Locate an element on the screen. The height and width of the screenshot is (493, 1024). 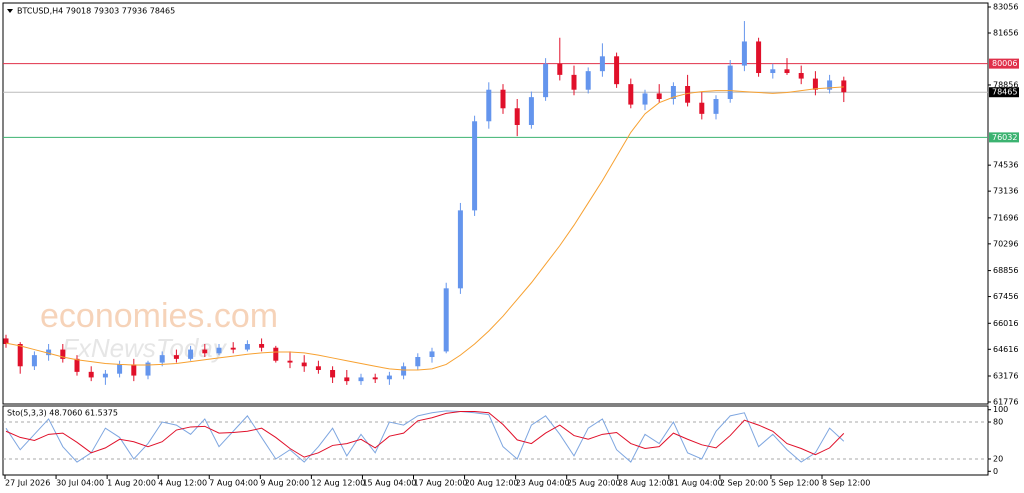
y-tick-label: 81656 is located at coordinates (1005, 32).